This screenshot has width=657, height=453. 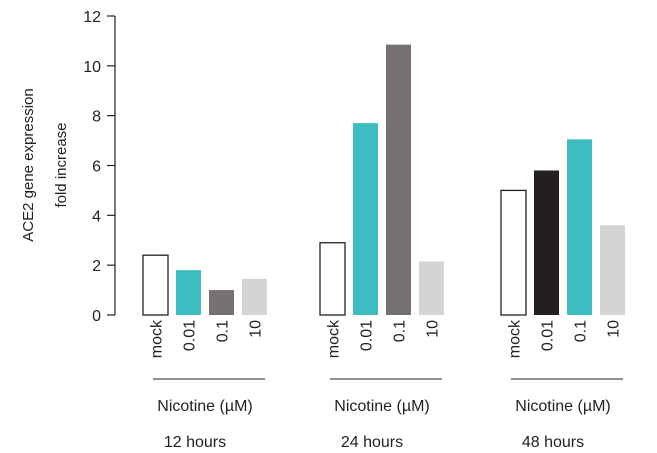 I want to click on y-tick-label: 10, so click(x=92, y=67).